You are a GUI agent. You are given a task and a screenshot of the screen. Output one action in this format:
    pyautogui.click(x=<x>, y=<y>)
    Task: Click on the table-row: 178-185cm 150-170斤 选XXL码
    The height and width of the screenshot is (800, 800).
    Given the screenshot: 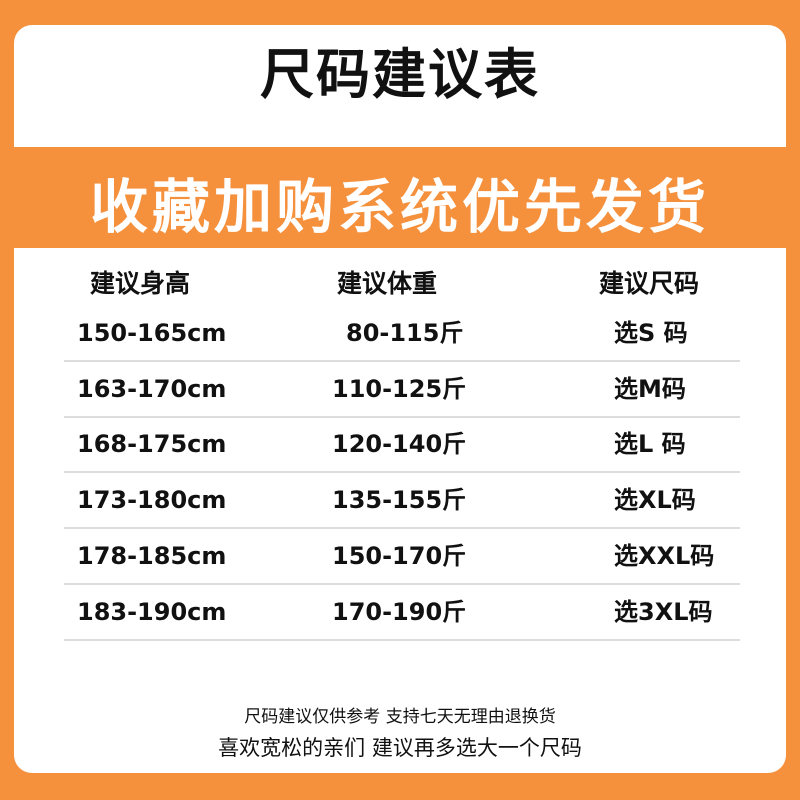 What is the action you would take?
    pyautogui.click(x=400, y=556)
    